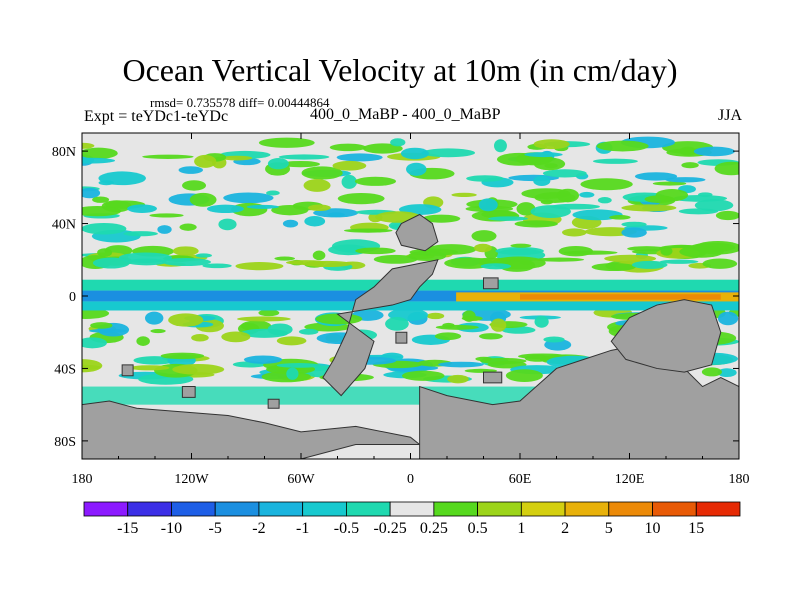 The image size is (800, 600). I want to click on y-tick-label: 80S, so click(65, 442).